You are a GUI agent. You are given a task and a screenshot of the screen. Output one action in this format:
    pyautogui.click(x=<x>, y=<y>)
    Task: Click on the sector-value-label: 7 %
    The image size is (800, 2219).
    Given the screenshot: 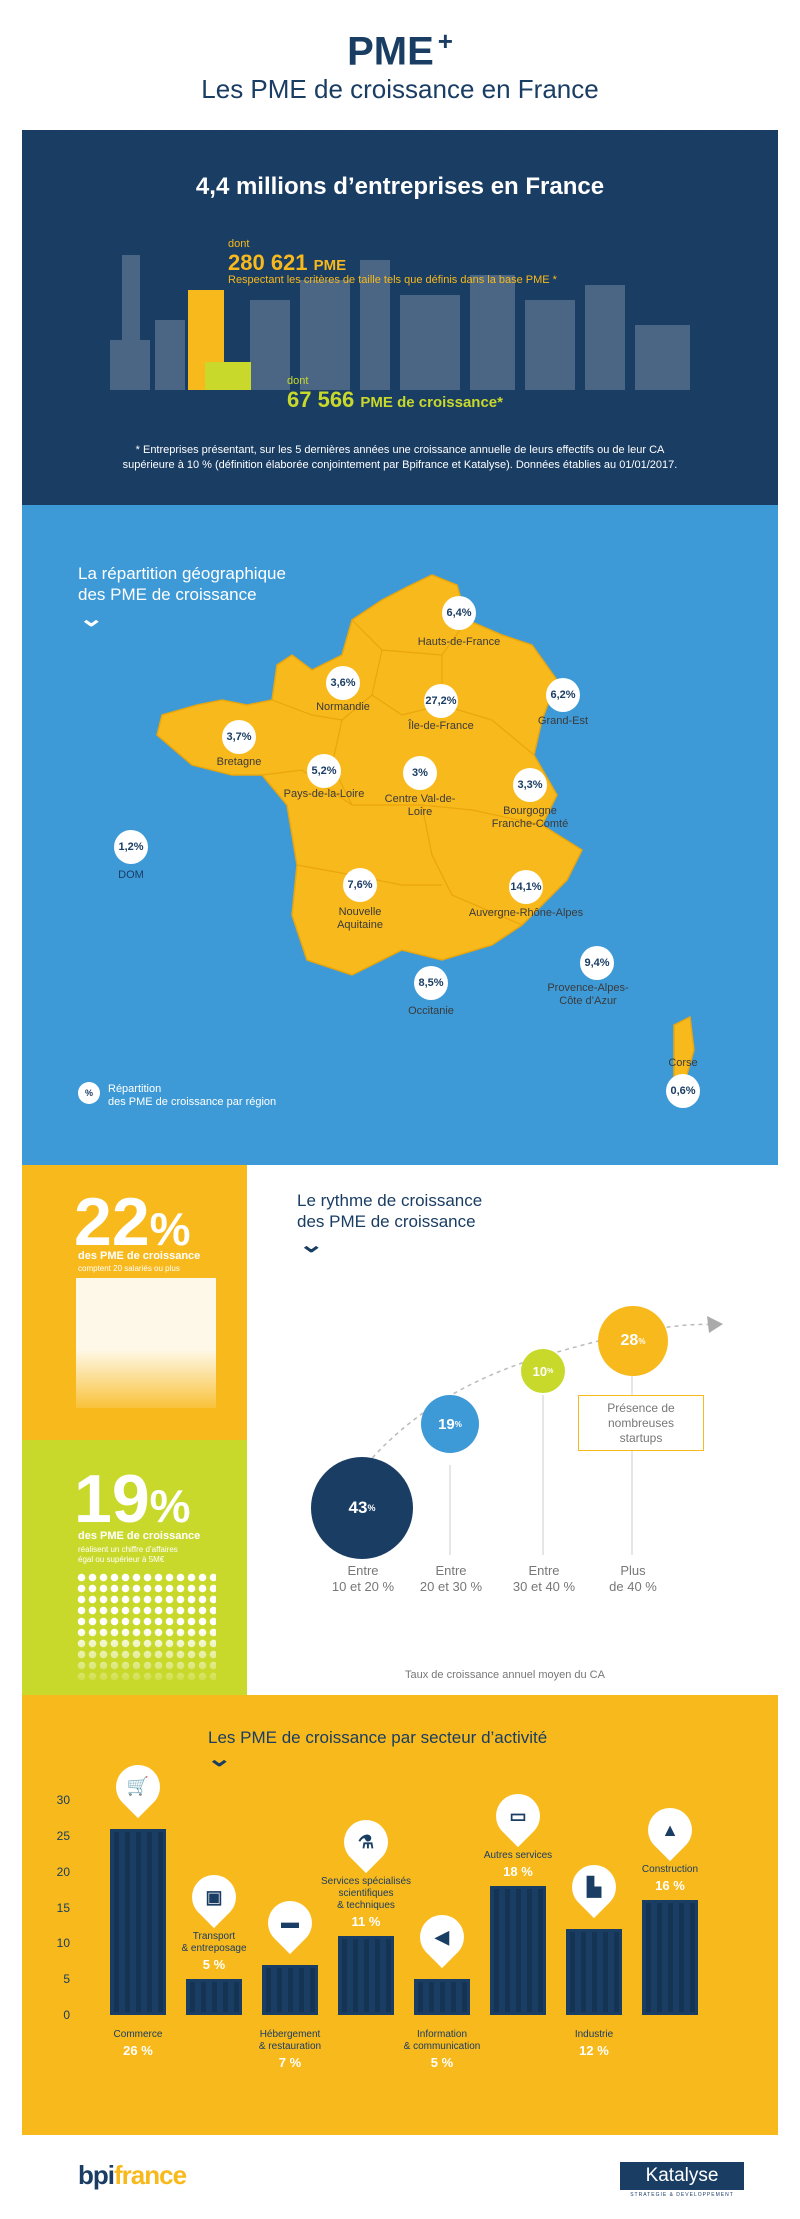 What is the action you would take?
    pyautogui.click(x=290, y=2062)
    